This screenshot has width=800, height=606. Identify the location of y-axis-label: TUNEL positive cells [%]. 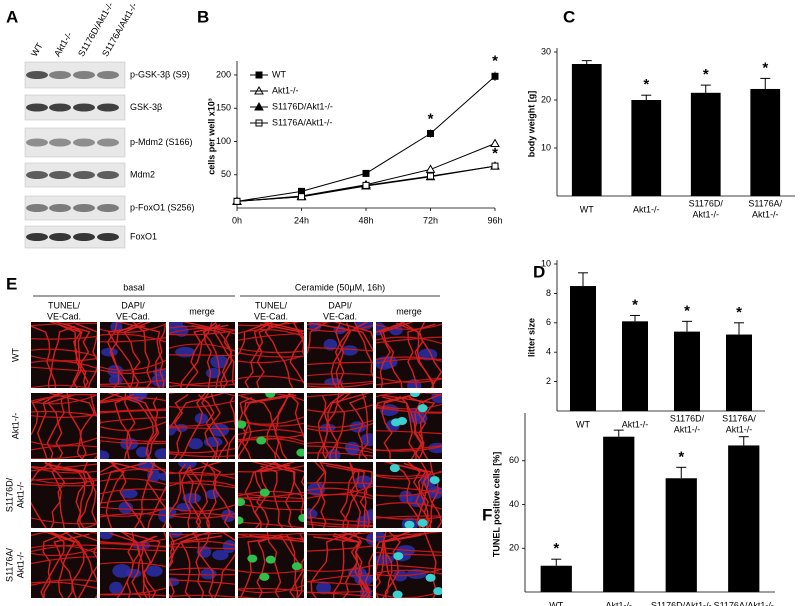
(496, 504).